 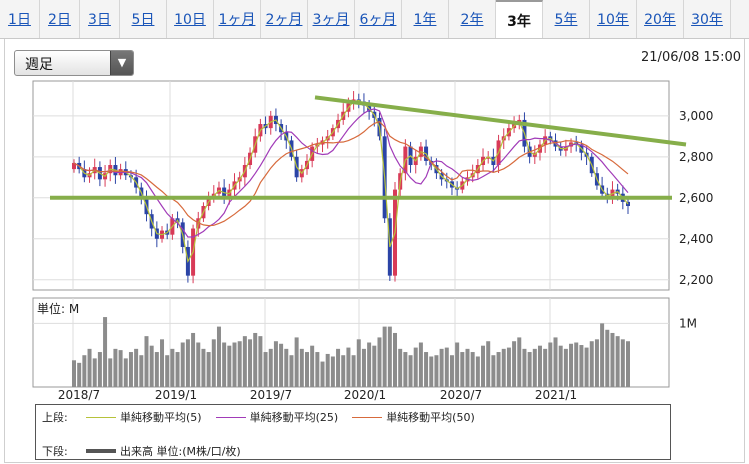 What do you see at coordinates (691, 57) in the screenshot?
I see `chart-datetime: 21/06/08 15:00` at bounding box center [691, 57].